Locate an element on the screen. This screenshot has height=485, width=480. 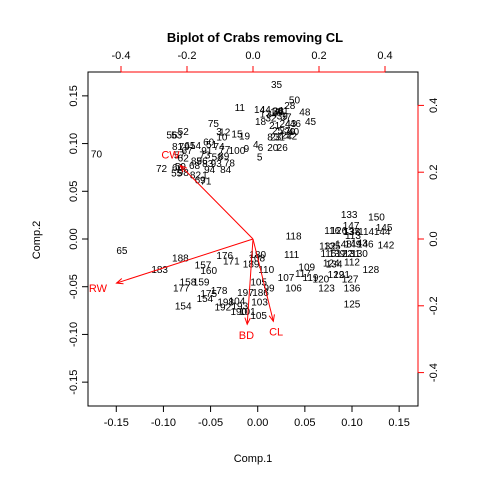
right-axis: -0.4 -0.2 0.0 0.2 0.4 is located at coordinates (428, 240).